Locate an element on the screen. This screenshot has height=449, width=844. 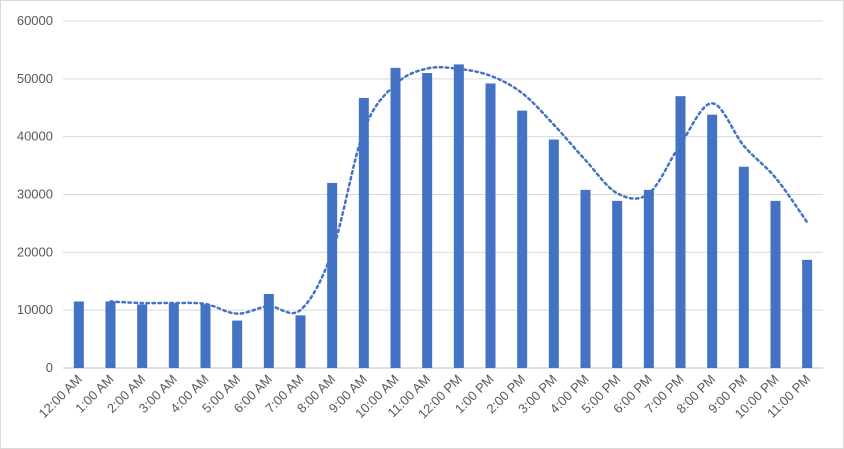
bar-4-00-pm is located at coordinates (585, 278).